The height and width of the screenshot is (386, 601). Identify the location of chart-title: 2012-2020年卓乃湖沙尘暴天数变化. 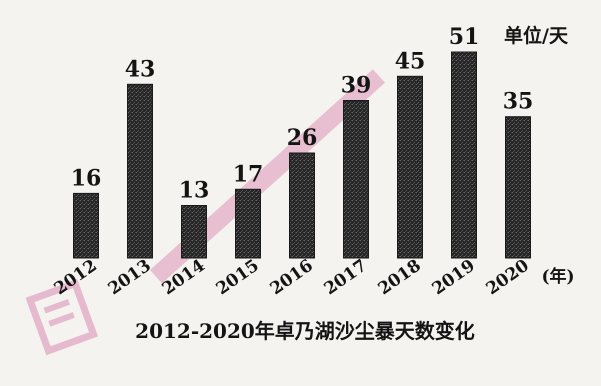
(305, 331).